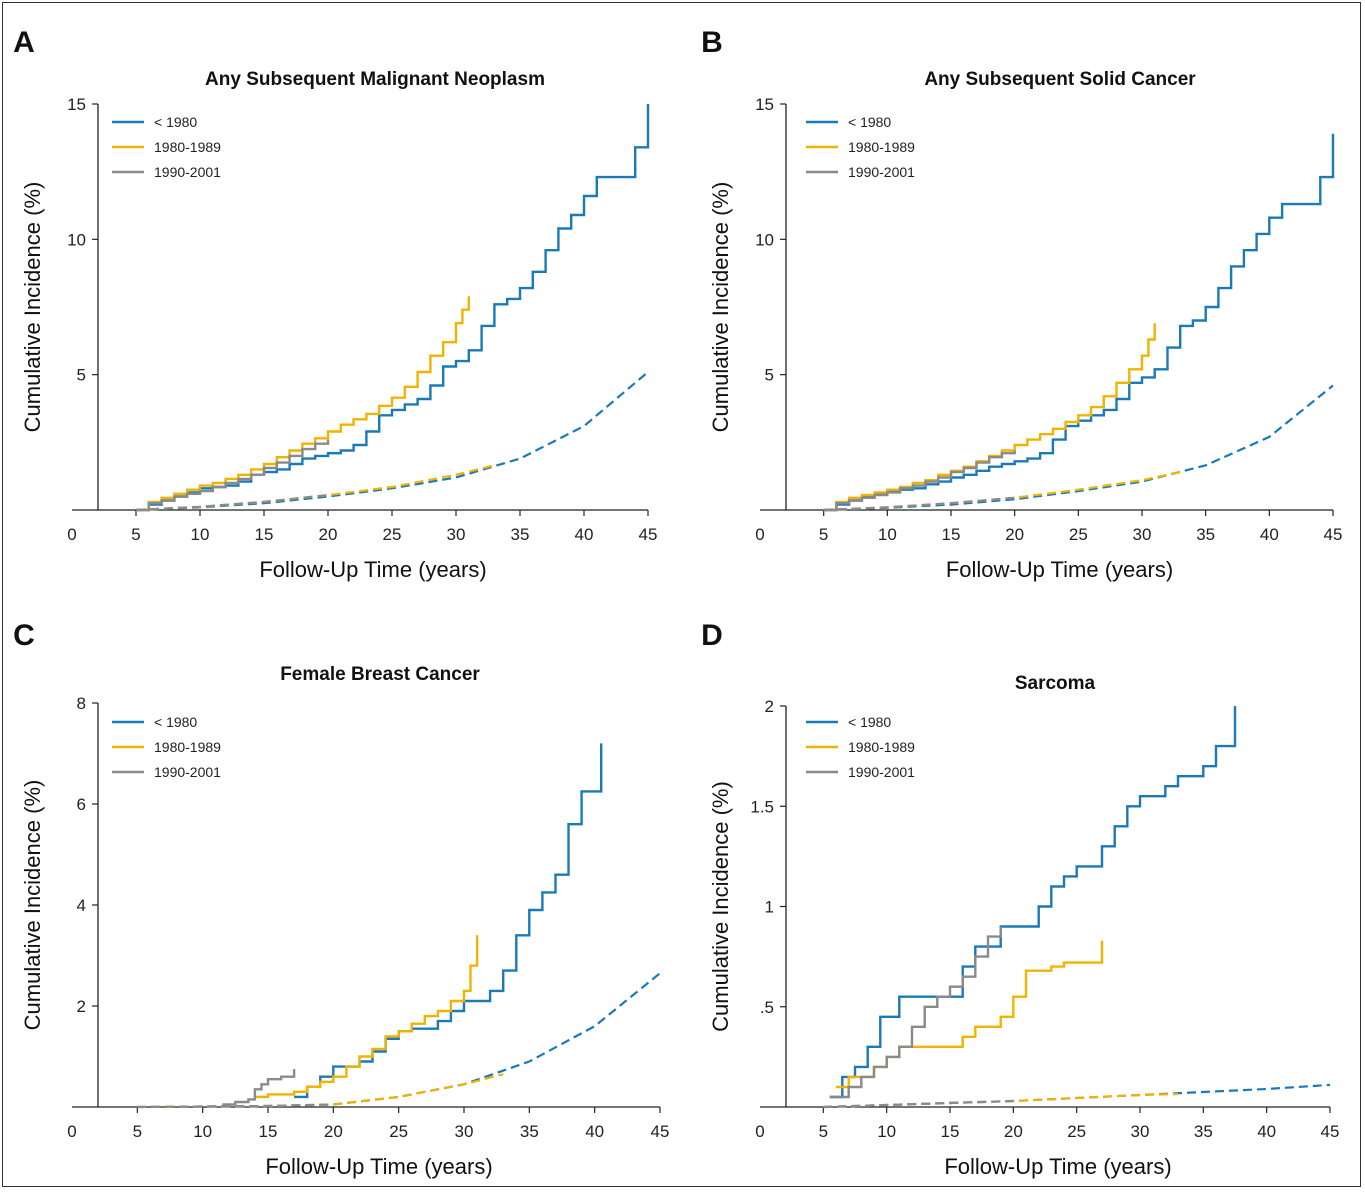 This screenshot has width=1365, height=1196. Describe the element at coordinates (24, 635) in the screenshot. I see `panel-letter: C` at that location.